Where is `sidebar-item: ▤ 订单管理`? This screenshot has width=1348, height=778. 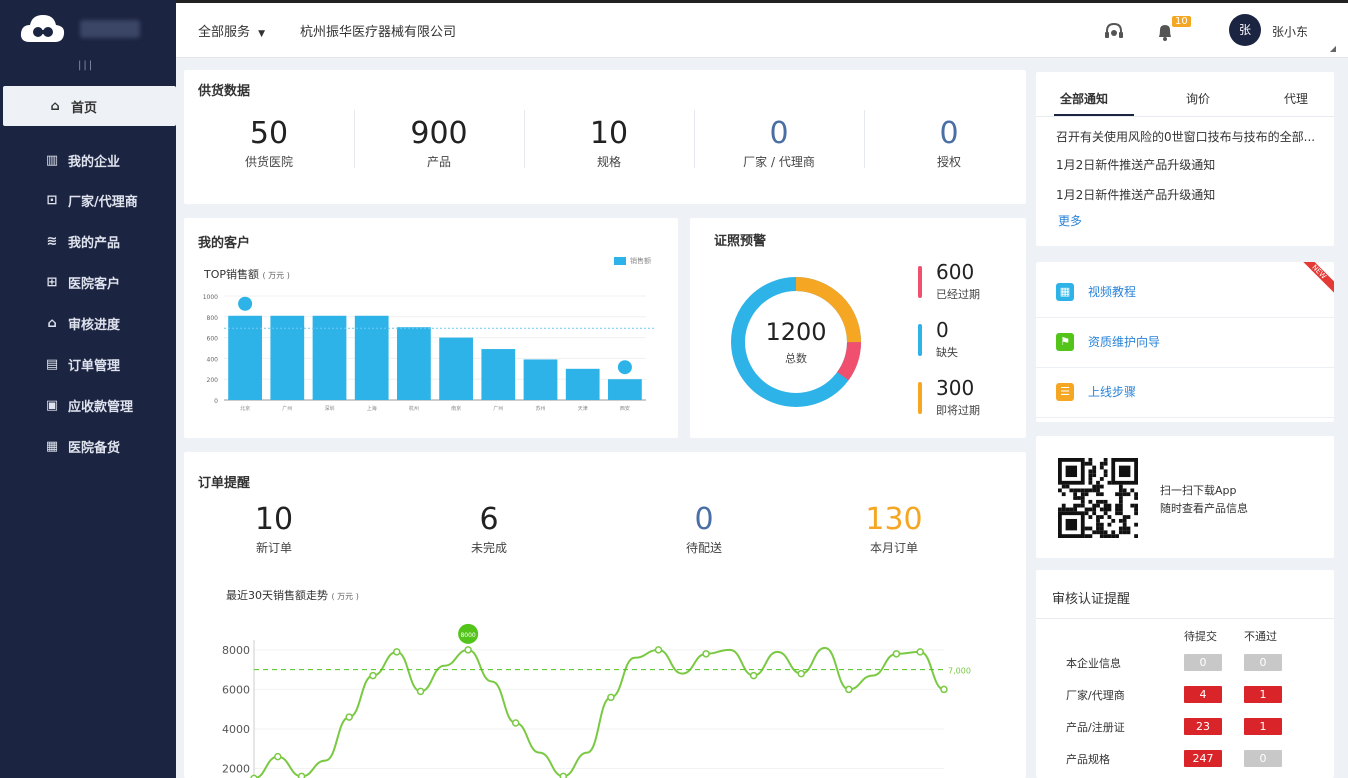
sidebar-item: ▤ 订单管理 is located at coordinates (88, 364).